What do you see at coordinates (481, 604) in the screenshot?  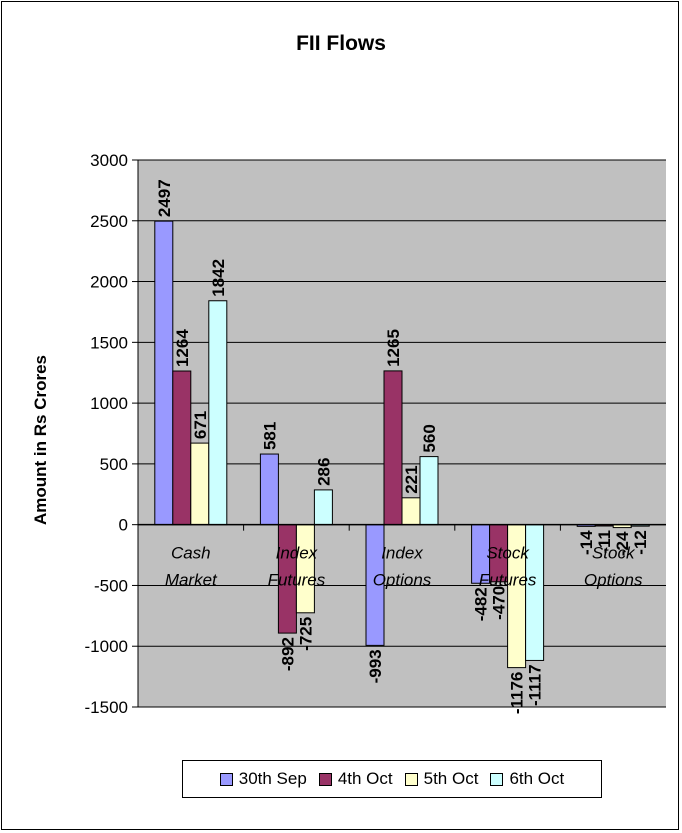 I see `data-label: -482` at bounding box center [481, 604].